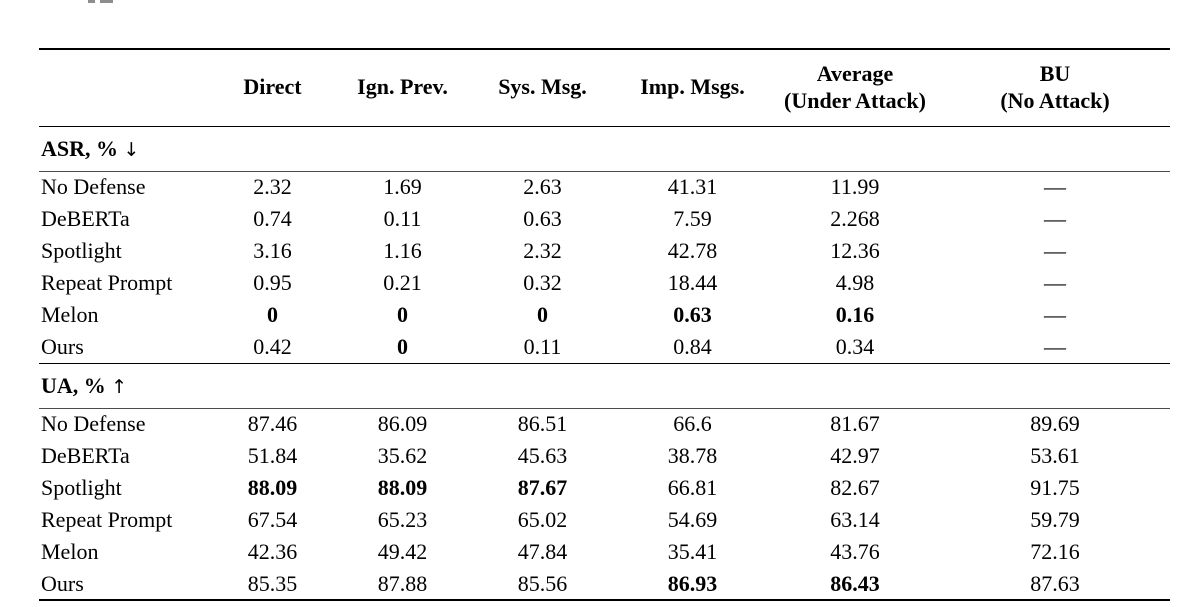 This screenshot has width=1199, height=607. What do you see at coordinates (542, 187) in the screenshot?
I see `cell: 2.63` at bounding box center [542, 187].